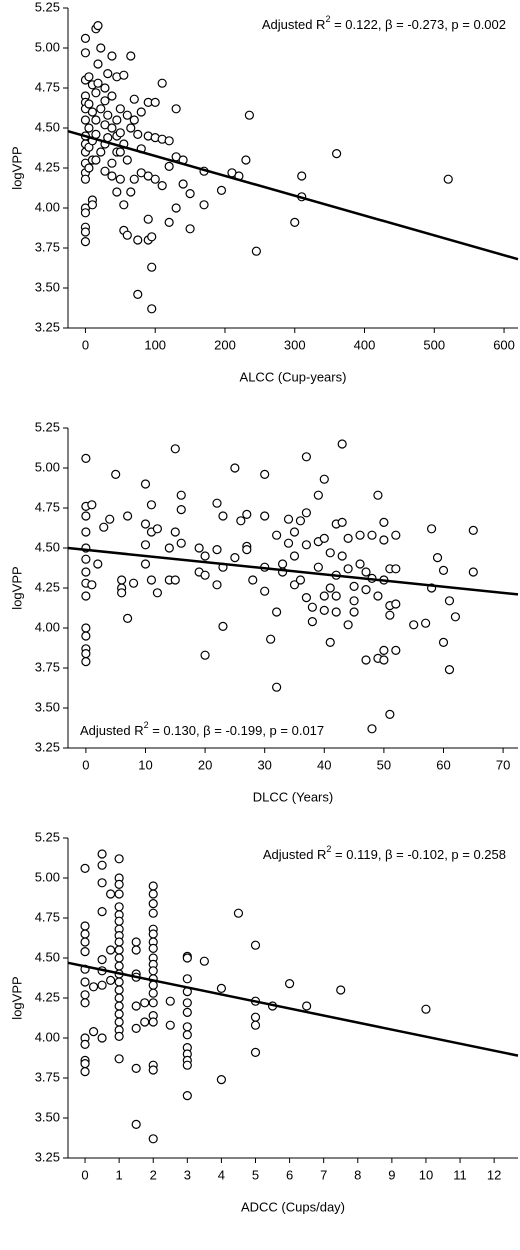 The height and width of the screenshot is (1250, 520). I want to click on x-tick-label: 11, so click(460, 1174).